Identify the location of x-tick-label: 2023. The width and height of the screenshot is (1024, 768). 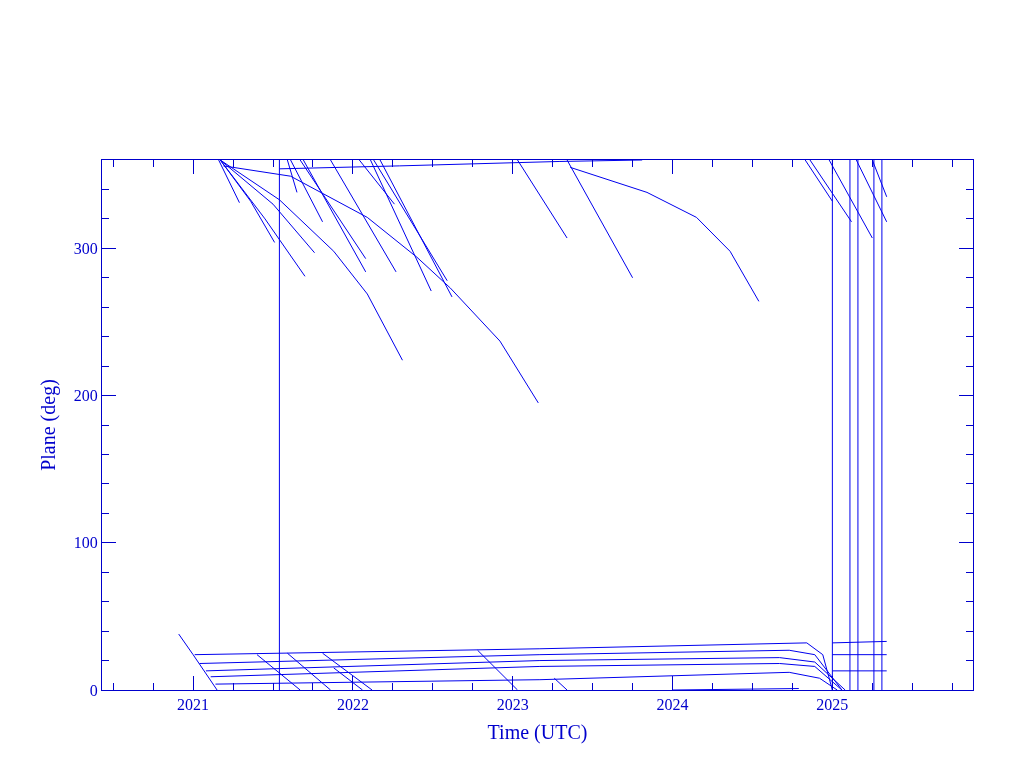
(512, 705).